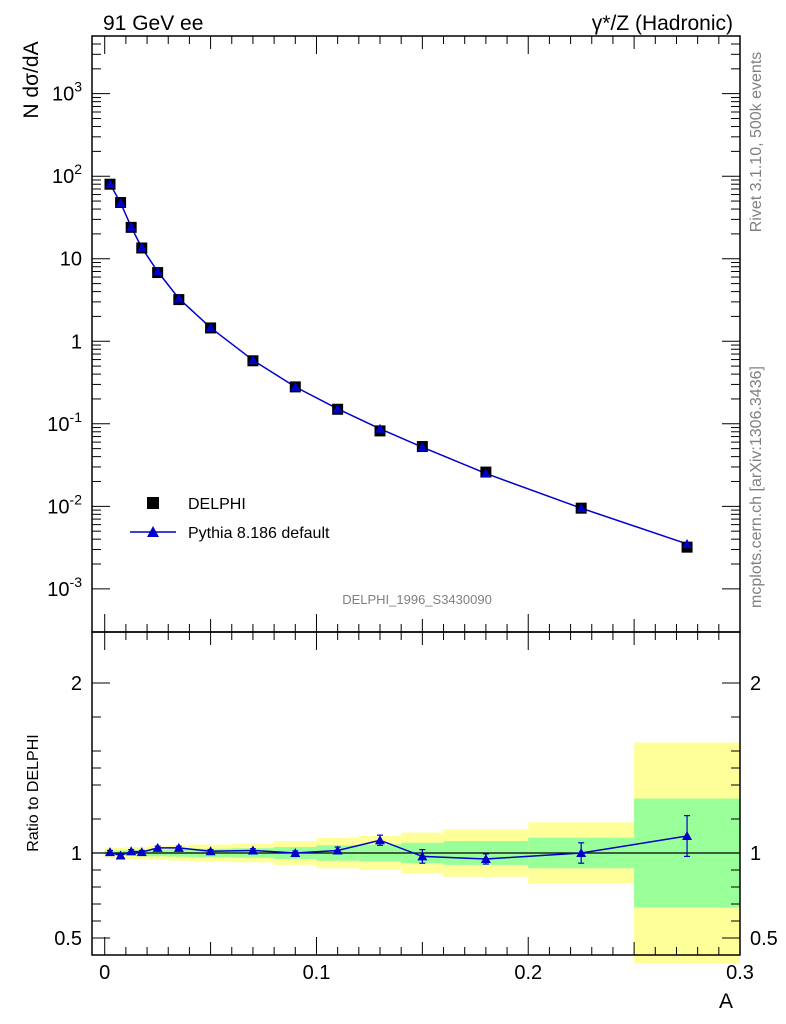  I want to click on ratio-y-tick-label-left: 2, so click(76, 684).